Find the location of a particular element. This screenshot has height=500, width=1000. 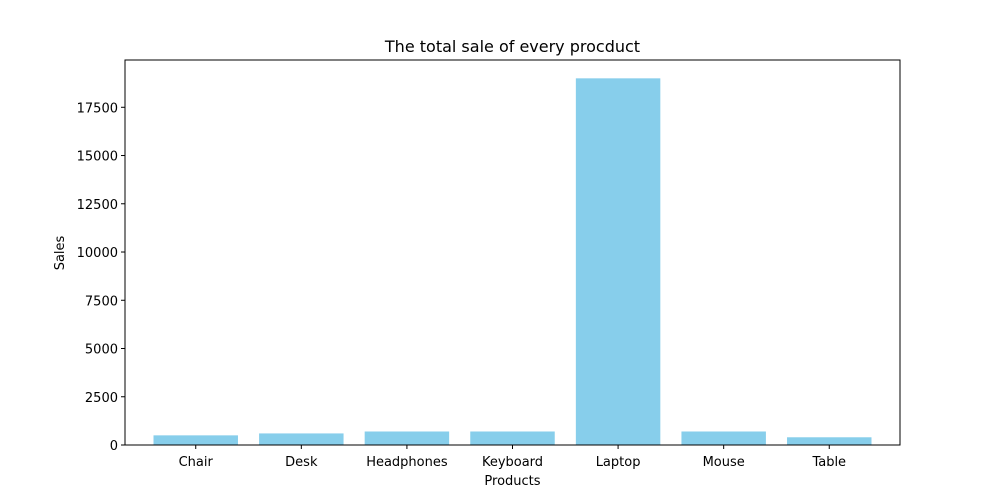

y-axis-label: Sales is located at coordinates (60, 252).